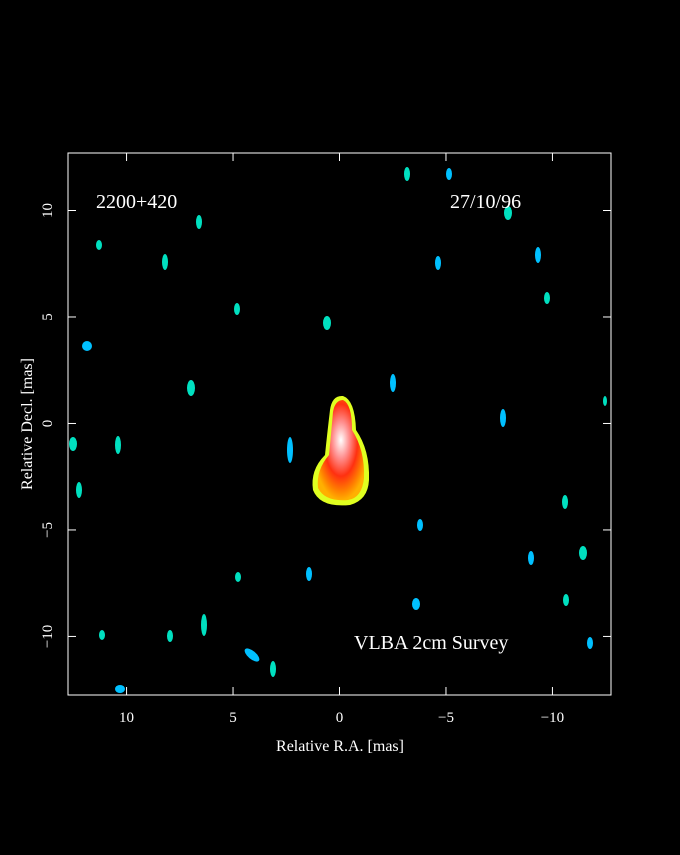 This screenshot has width=680, height=855. What do you see at coordinates (233, 718) in the screenshot?
I see `x-tick-label: 5` at bounding box center [233, 718].